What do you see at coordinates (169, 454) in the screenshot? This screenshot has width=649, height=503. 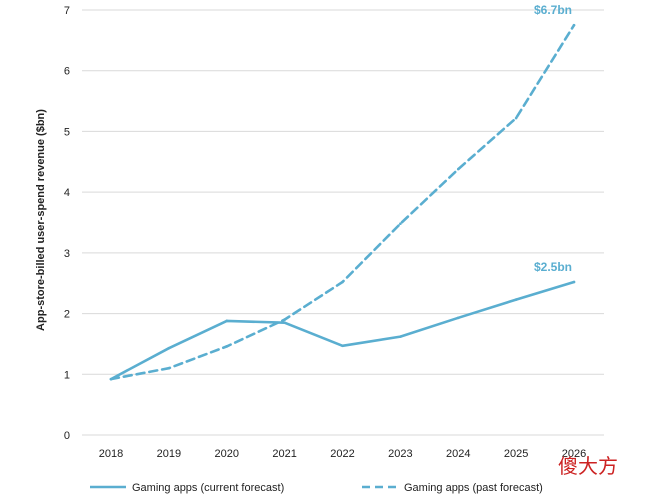 I see `x-tick-label: 2019` at bounding box center [169, 454].